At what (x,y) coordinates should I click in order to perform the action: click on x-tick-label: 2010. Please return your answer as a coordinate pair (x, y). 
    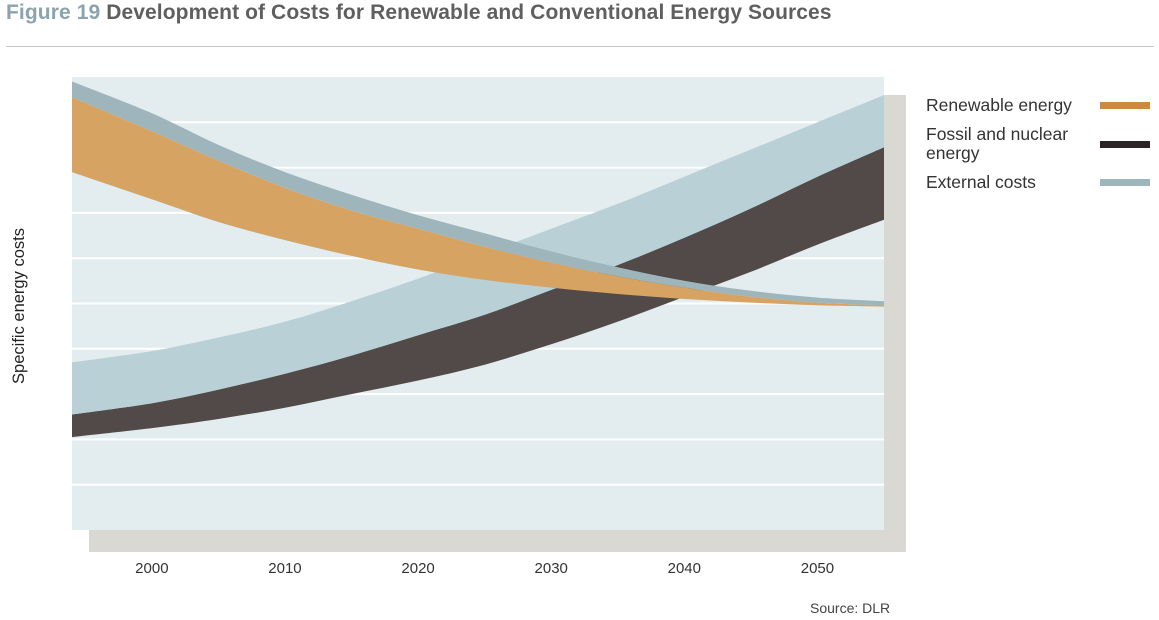
    Looking at the image, I should click on (284, 568).